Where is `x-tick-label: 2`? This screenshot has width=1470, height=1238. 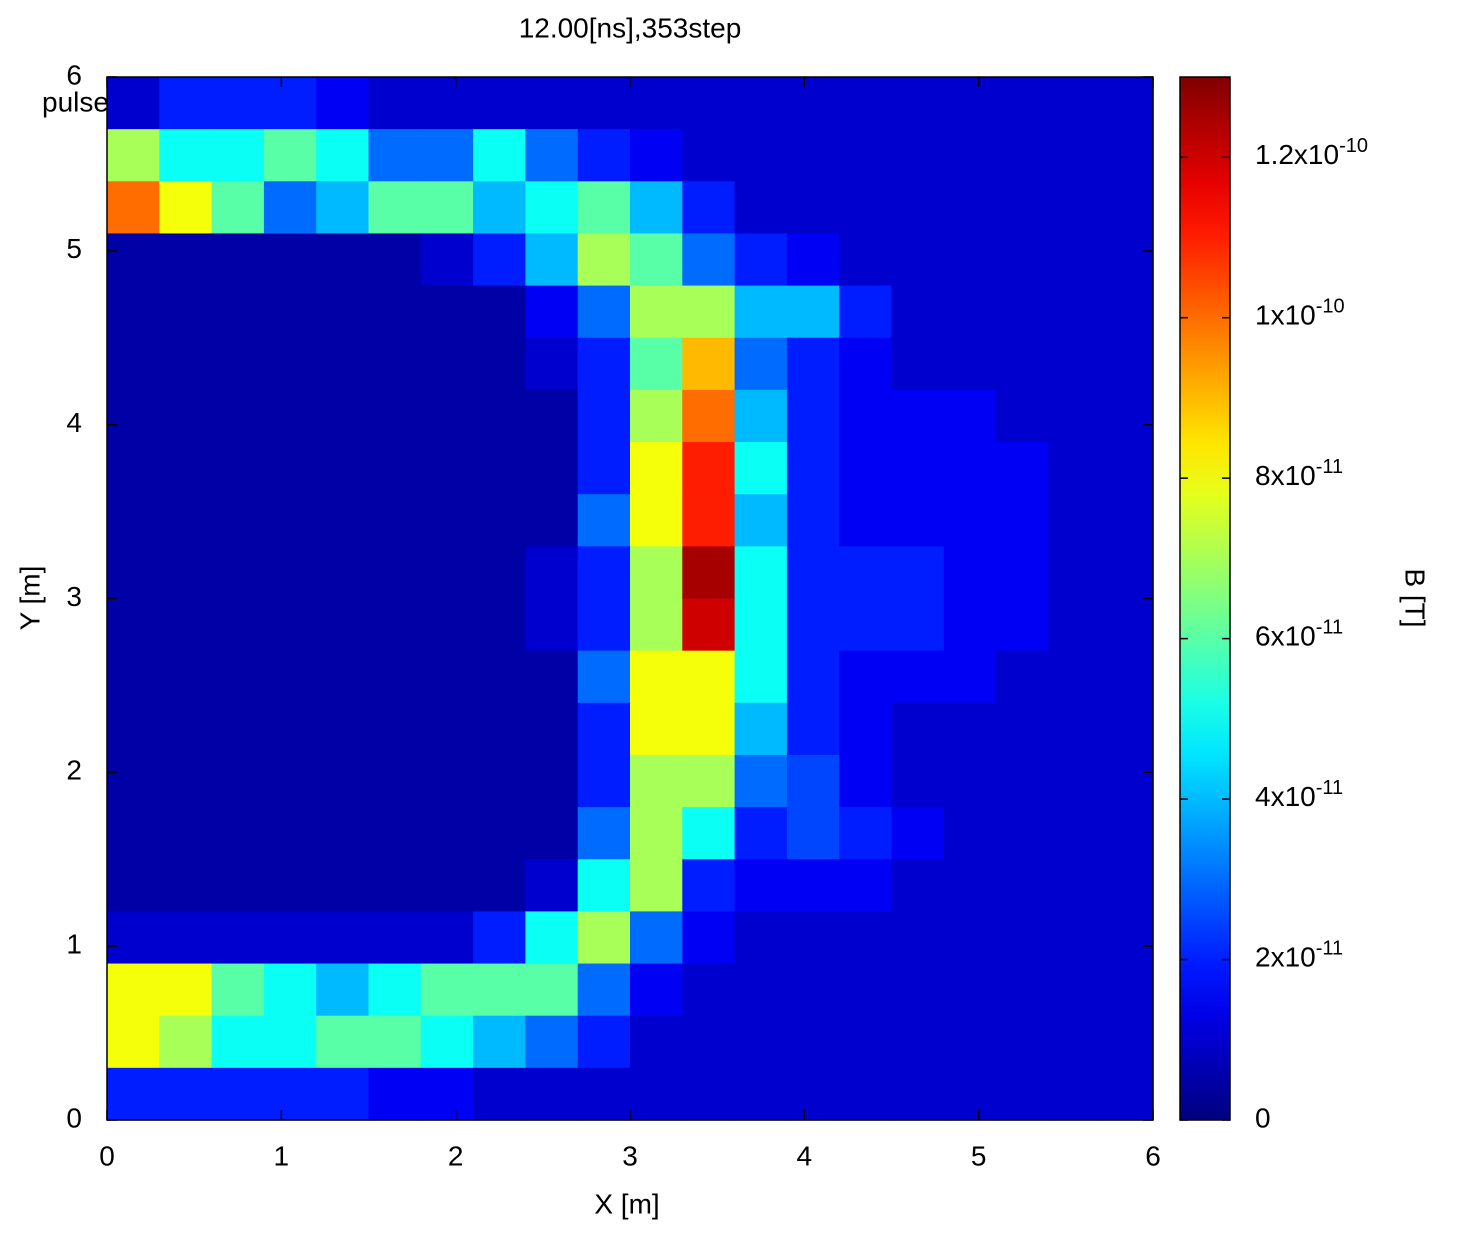
x-tick-label: 2 is located at coordinates (456, 1155).